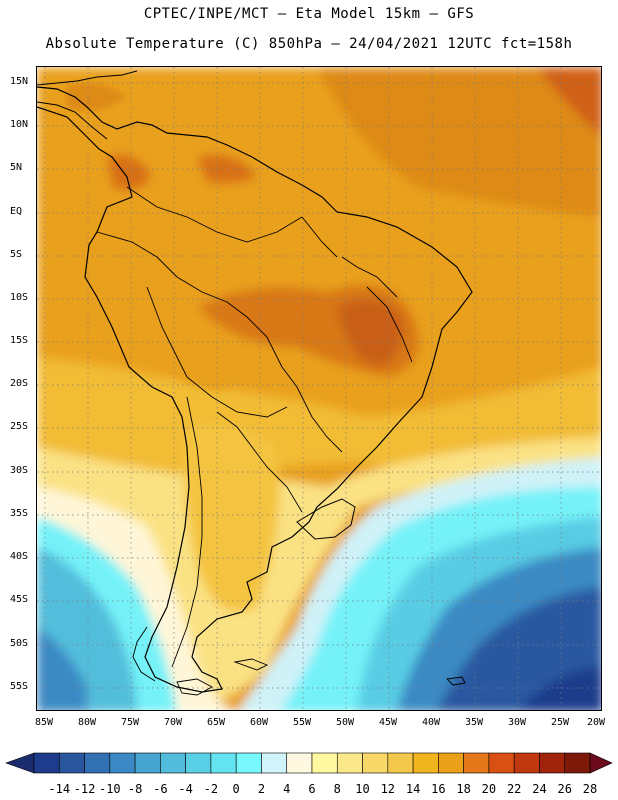 Image resolution: width=618 pixels, height=800 pixels. What do you see at coordinates (19, 124) in the screenshot?
I see `lat-label-10n: 10N` at bounding box center [19, 124].